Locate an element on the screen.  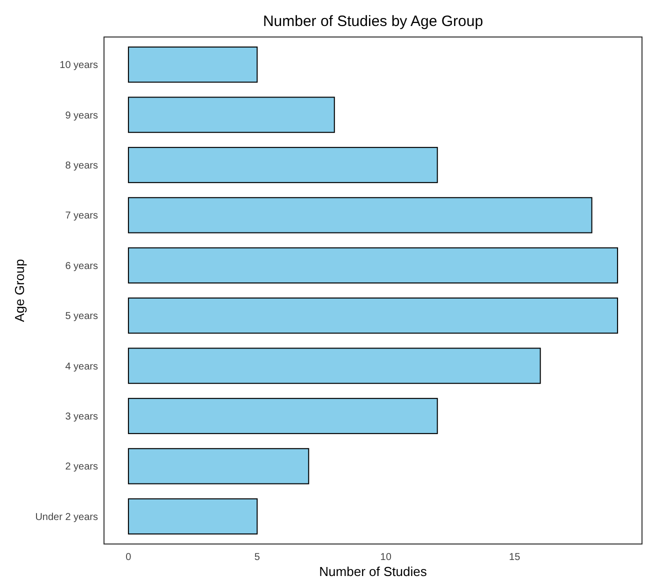
y-tick-label: 4 years is located at coordinates (81, 366).